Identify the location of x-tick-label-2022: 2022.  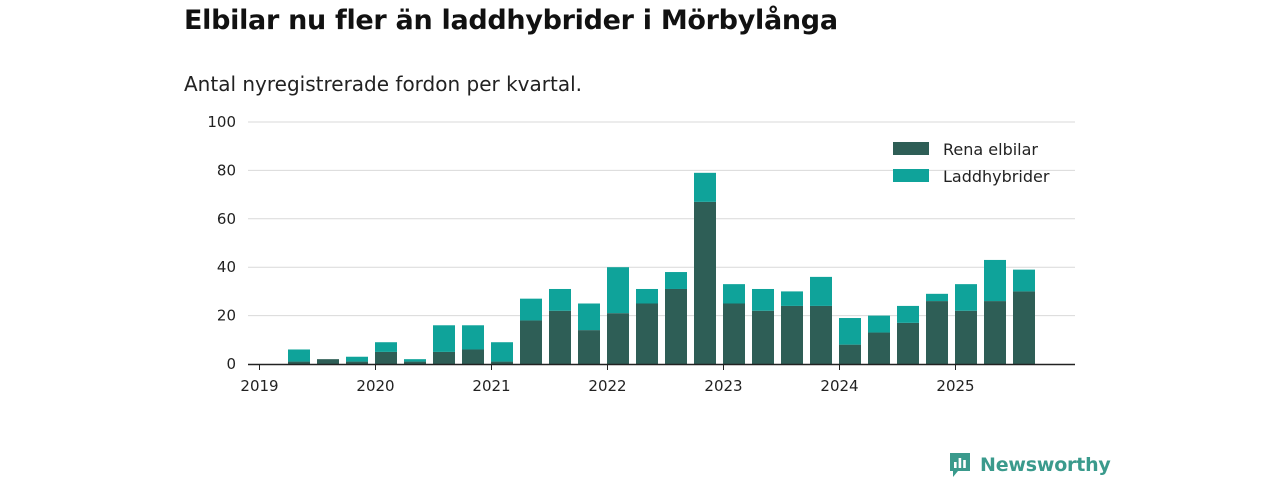
(607, 386).